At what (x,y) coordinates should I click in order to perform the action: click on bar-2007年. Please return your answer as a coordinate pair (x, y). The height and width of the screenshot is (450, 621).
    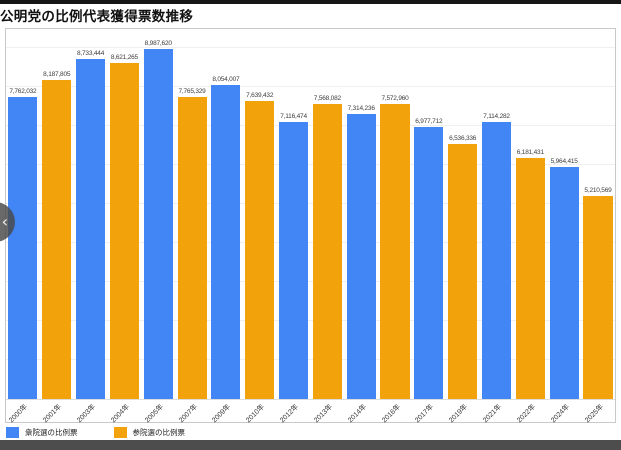
    Looking at the image, I should click on (192, 247).